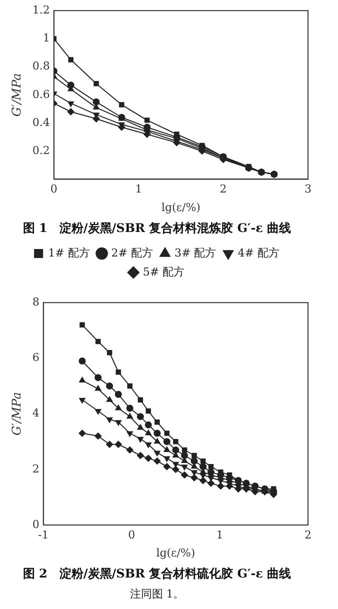 This screenshot has height=609, width=338. I want to click on text: 图 1 淀粉/炭黑/SBR 复合材料混炼胶 G′-ε 曲线, so click(157, 227).